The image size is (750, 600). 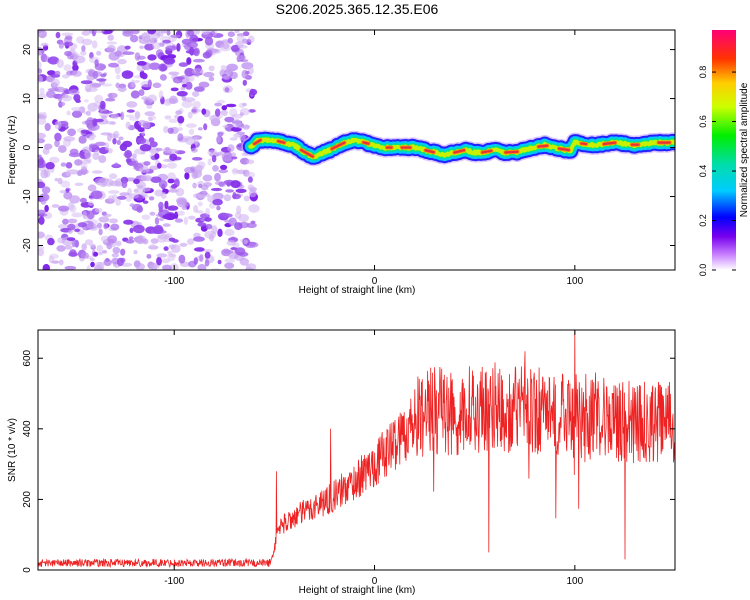 I want to click on y-tick-label: 600, so click(x=27, y=357).